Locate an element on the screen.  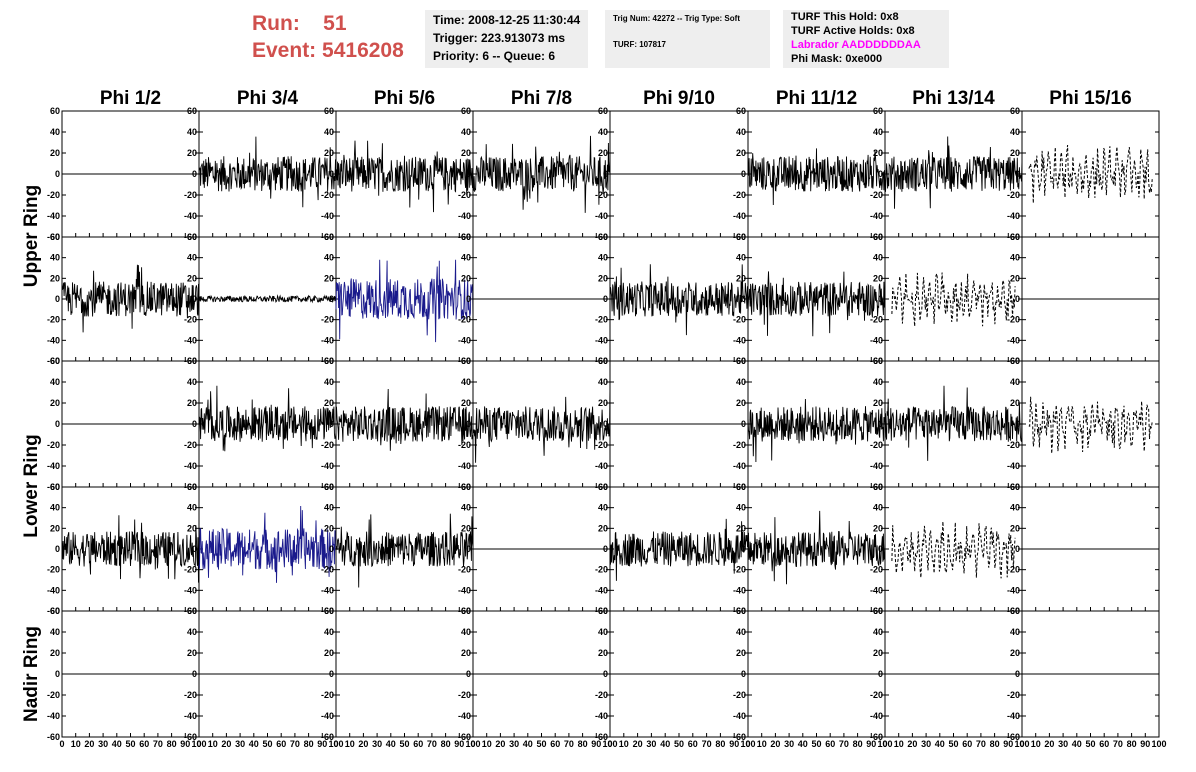
x-tick-label: 10 is located at coordinates (350, 744).